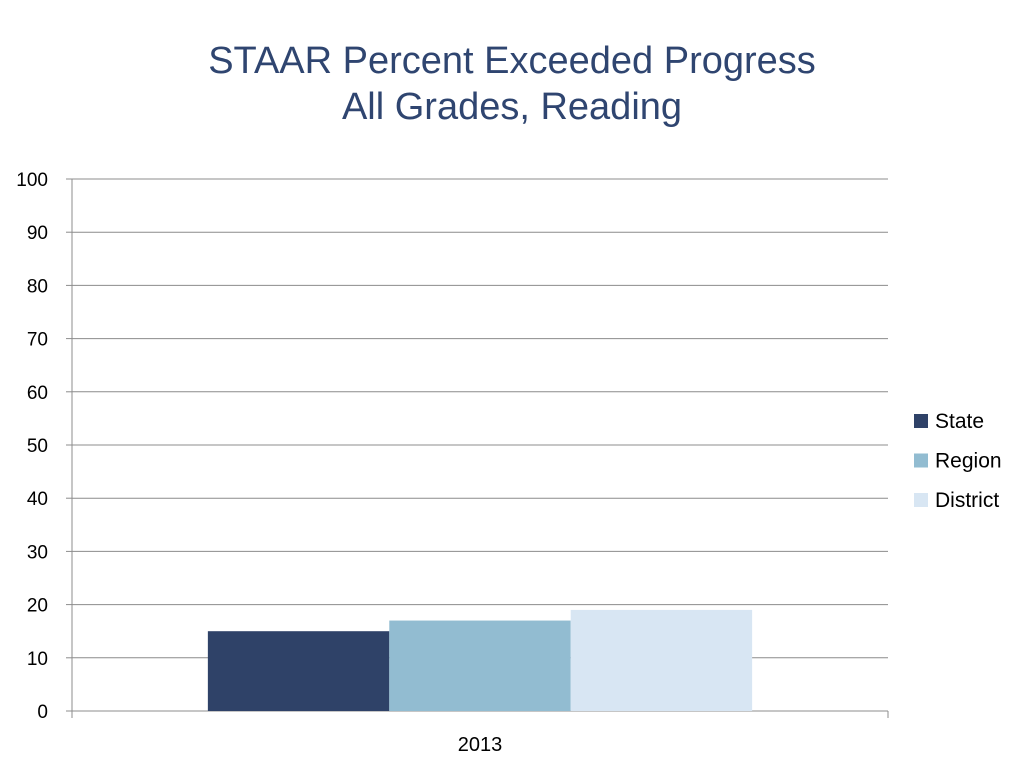  Describe the element at coordinates (512, 61) in the screenshot. I see `chart-title-line-1: STAAR Percent Exceeded Progress` at that location.